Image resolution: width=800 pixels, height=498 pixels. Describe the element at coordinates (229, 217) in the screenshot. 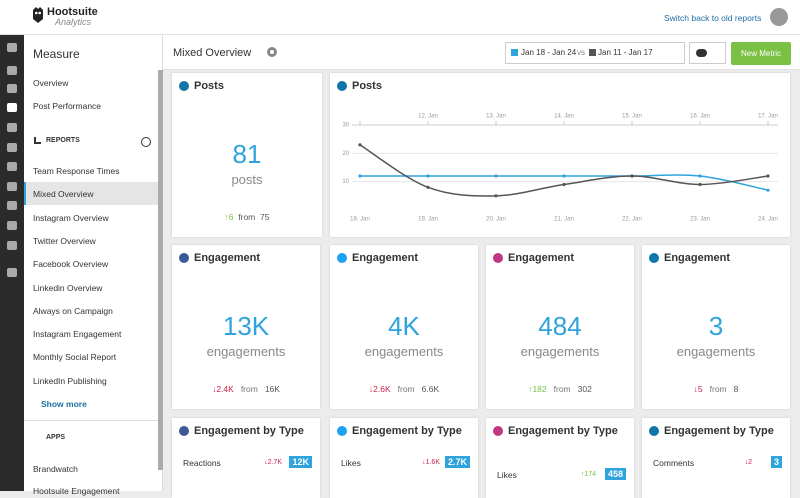

I see `change: ↑6` at that location.